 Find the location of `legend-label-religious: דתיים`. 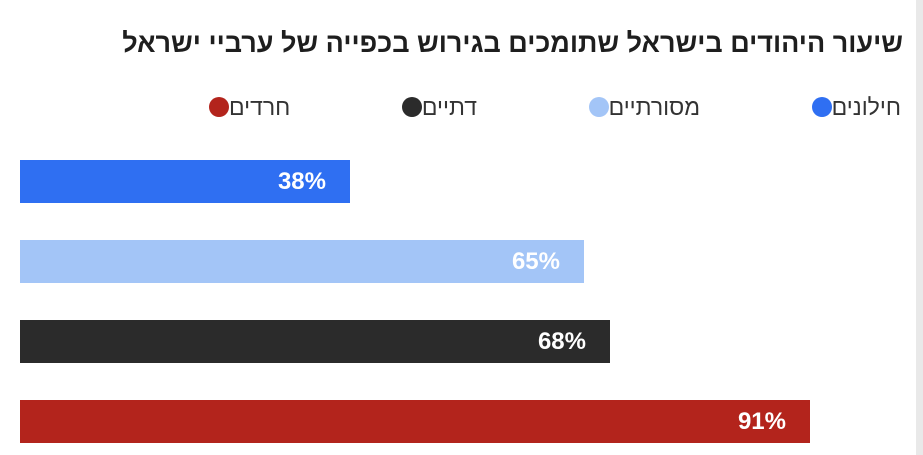

legend-label-religious: דתיים is located at coordinates (449, 106).